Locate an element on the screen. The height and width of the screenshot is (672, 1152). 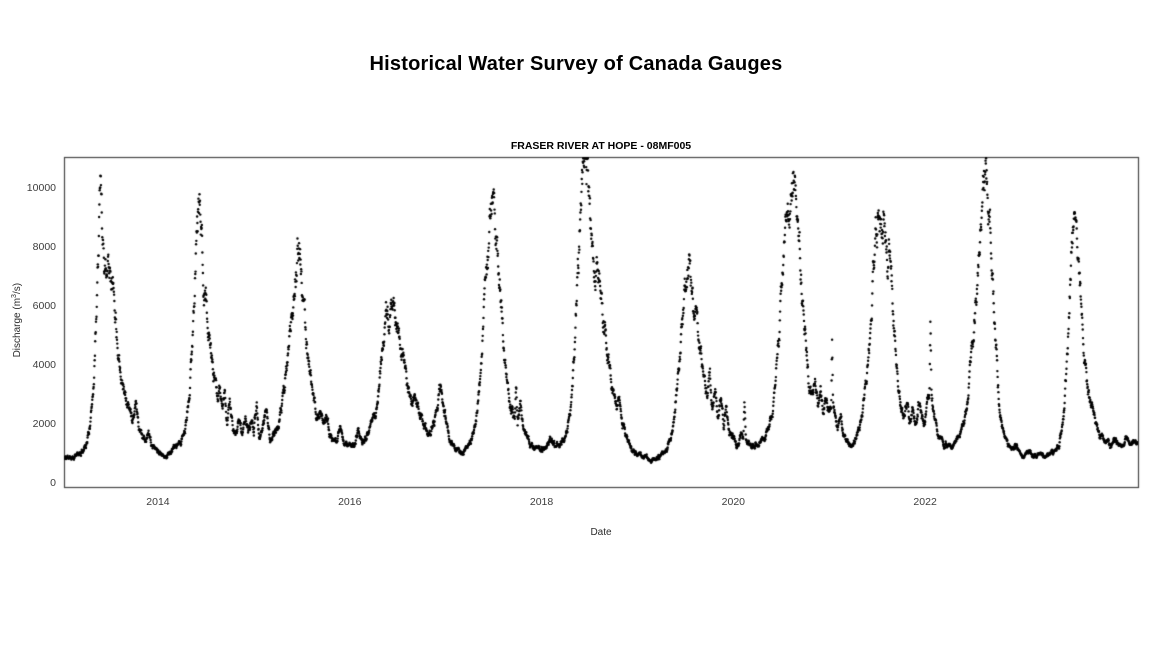
x-tick-label: 2022 is located at coordinates (925, 502).